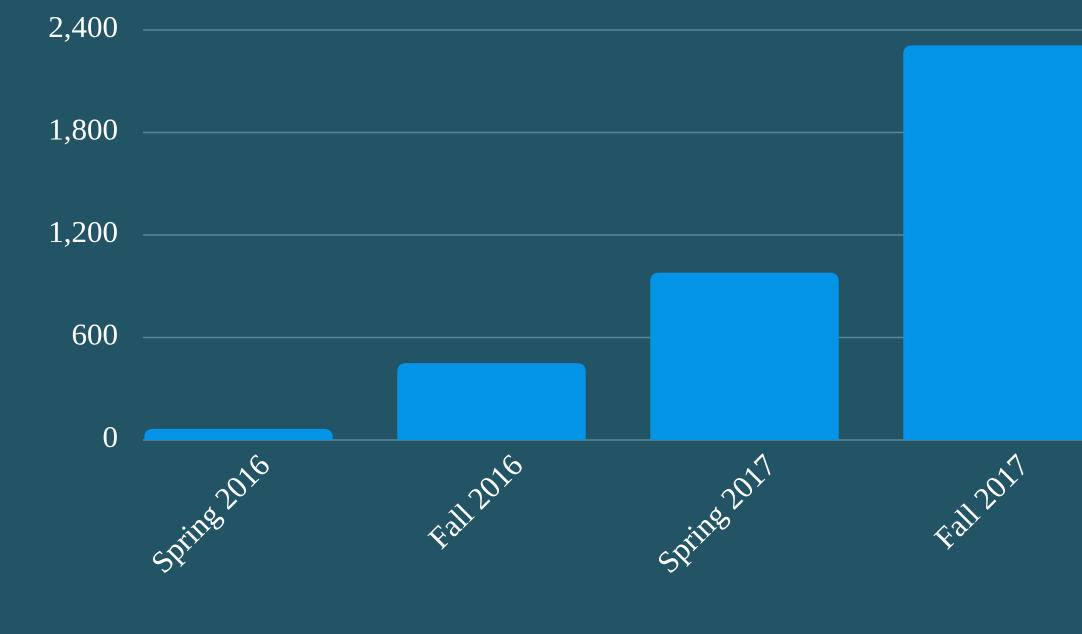  I want to click on y-tick-label: 2,400, so click(83, 26).